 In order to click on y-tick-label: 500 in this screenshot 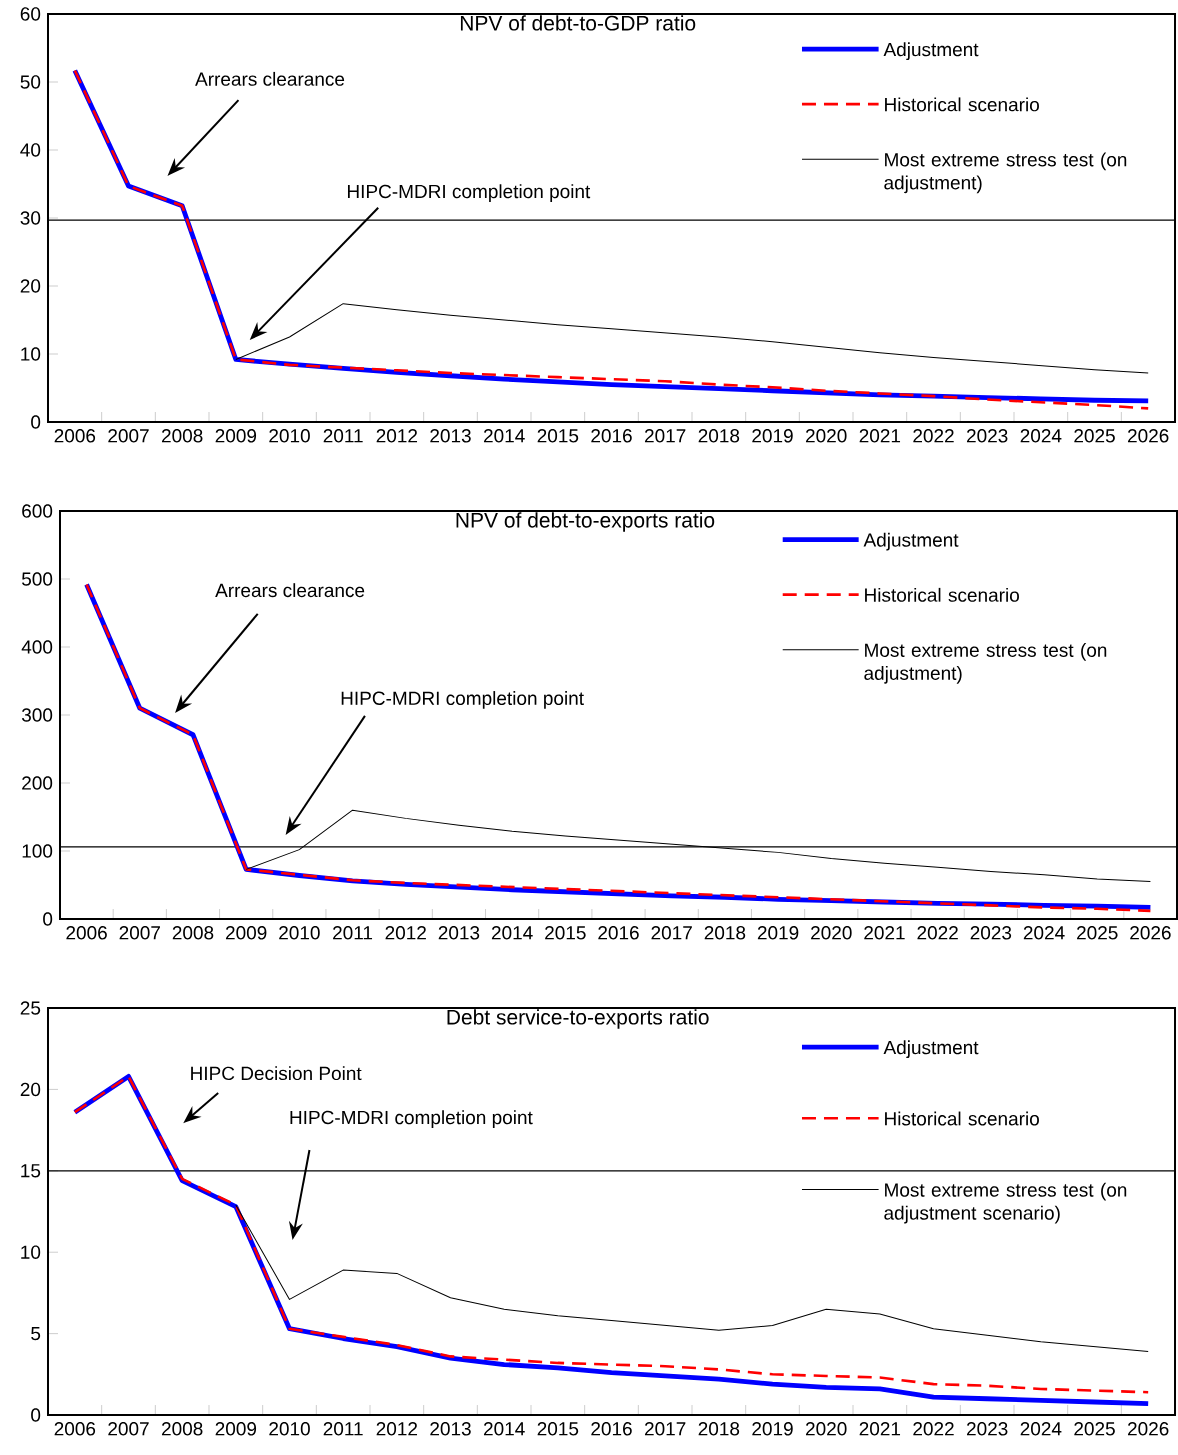, I will do `click(37, 579)`.